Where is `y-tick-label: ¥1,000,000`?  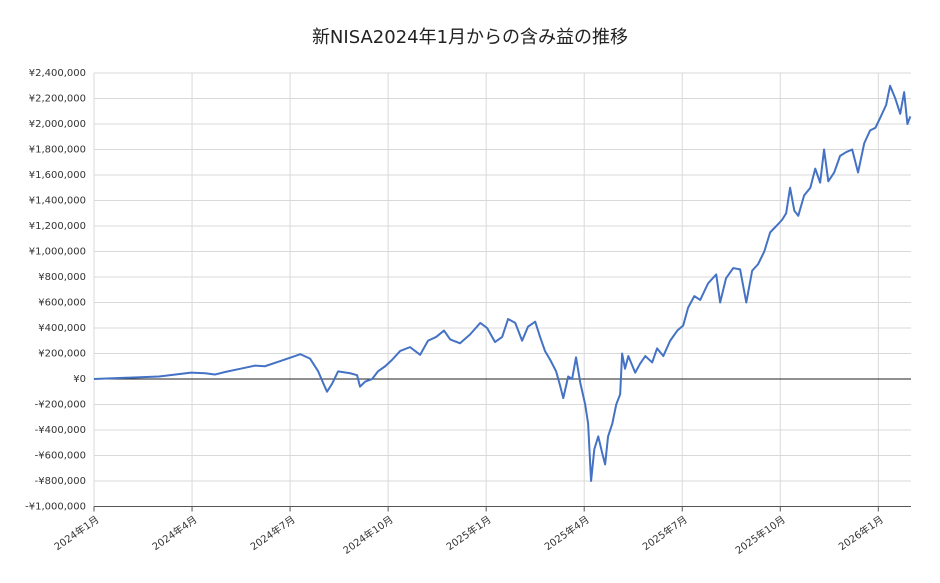
y-tick-label: ¥1,000,000 is located at coordinates (57, 252).